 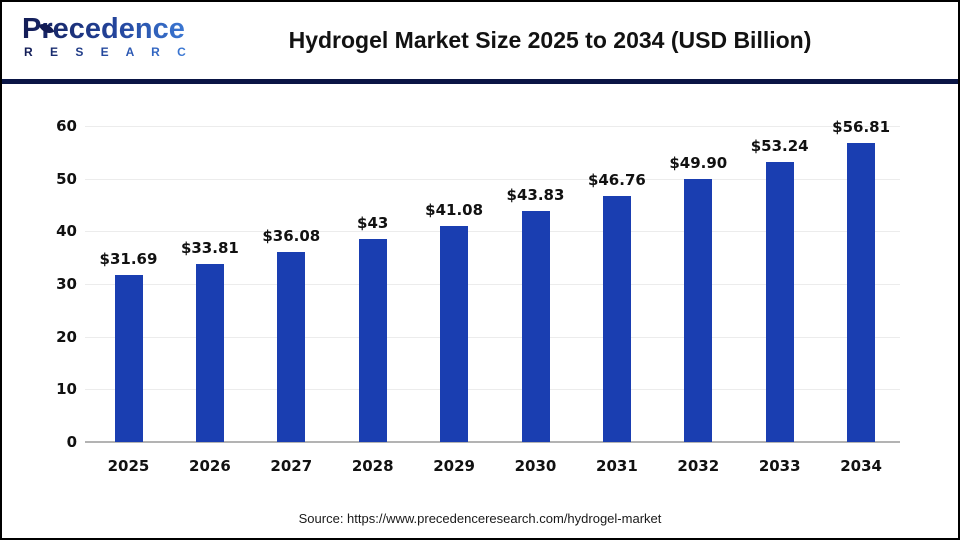 I want to click on bar-2028, so click(x=372, y=340).